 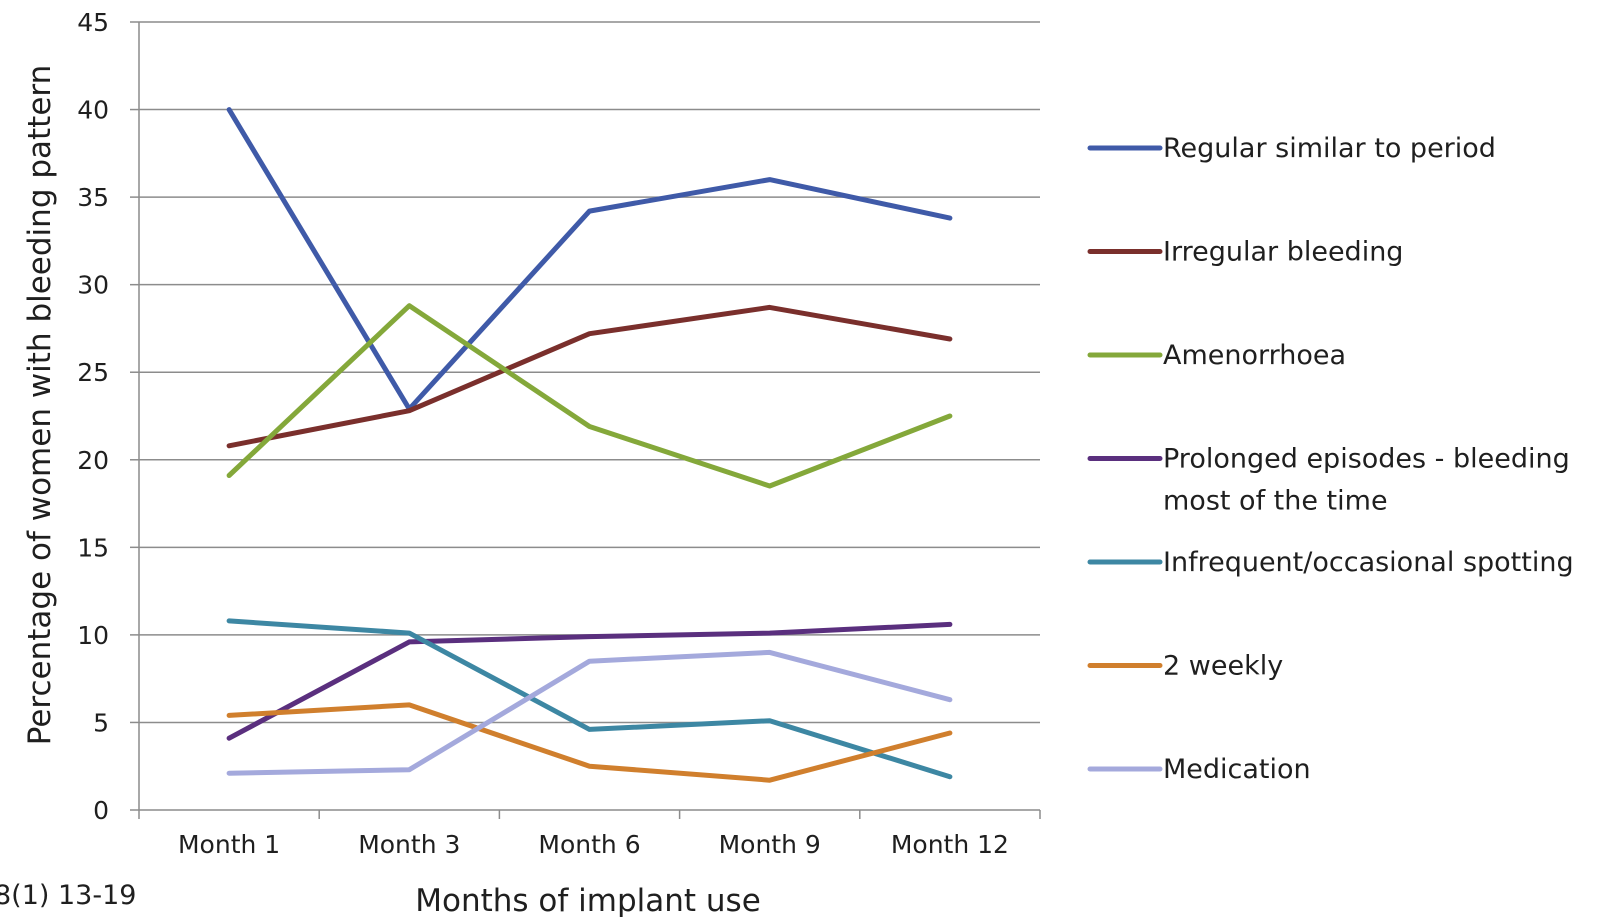 What do you see at coordinates (93, 285) in the screenshot?
I see `y-tick-label: 30` at bounding box center [93, 285].